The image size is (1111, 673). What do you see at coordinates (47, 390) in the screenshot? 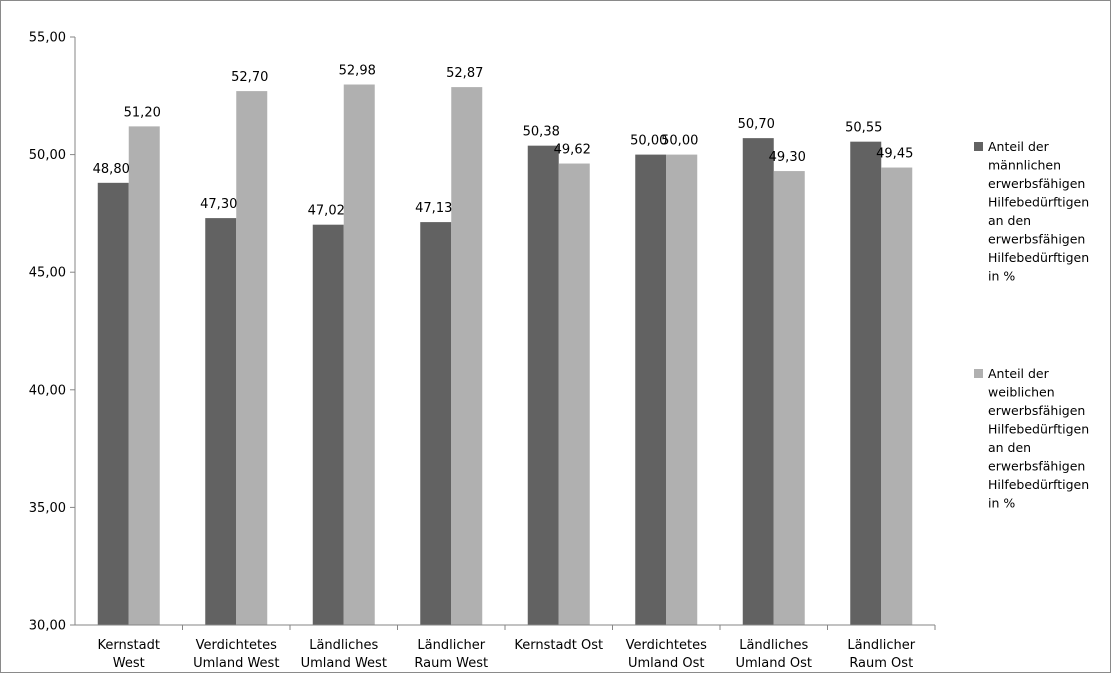
I see `y-tick-label: 40,00` at bounding box center [47, 390].